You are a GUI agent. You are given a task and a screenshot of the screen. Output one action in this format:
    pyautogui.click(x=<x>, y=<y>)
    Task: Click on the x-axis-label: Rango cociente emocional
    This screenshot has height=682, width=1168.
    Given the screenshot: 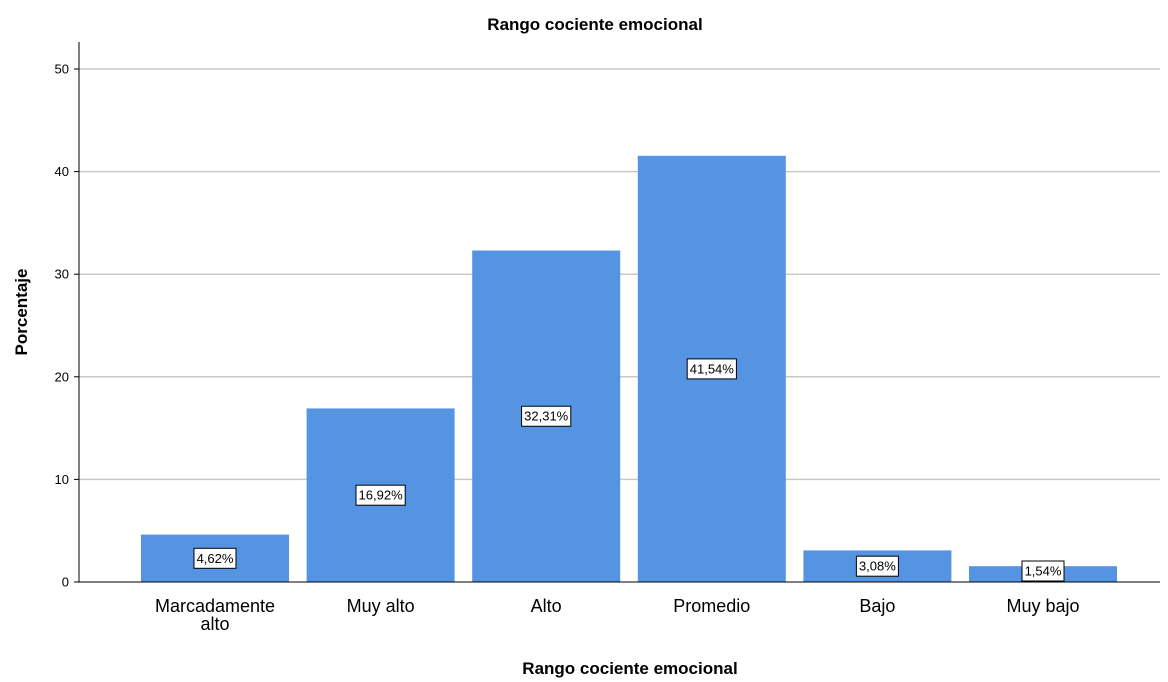 What is the action you would take?
    pyautogui.click(x=629, y=668)
    